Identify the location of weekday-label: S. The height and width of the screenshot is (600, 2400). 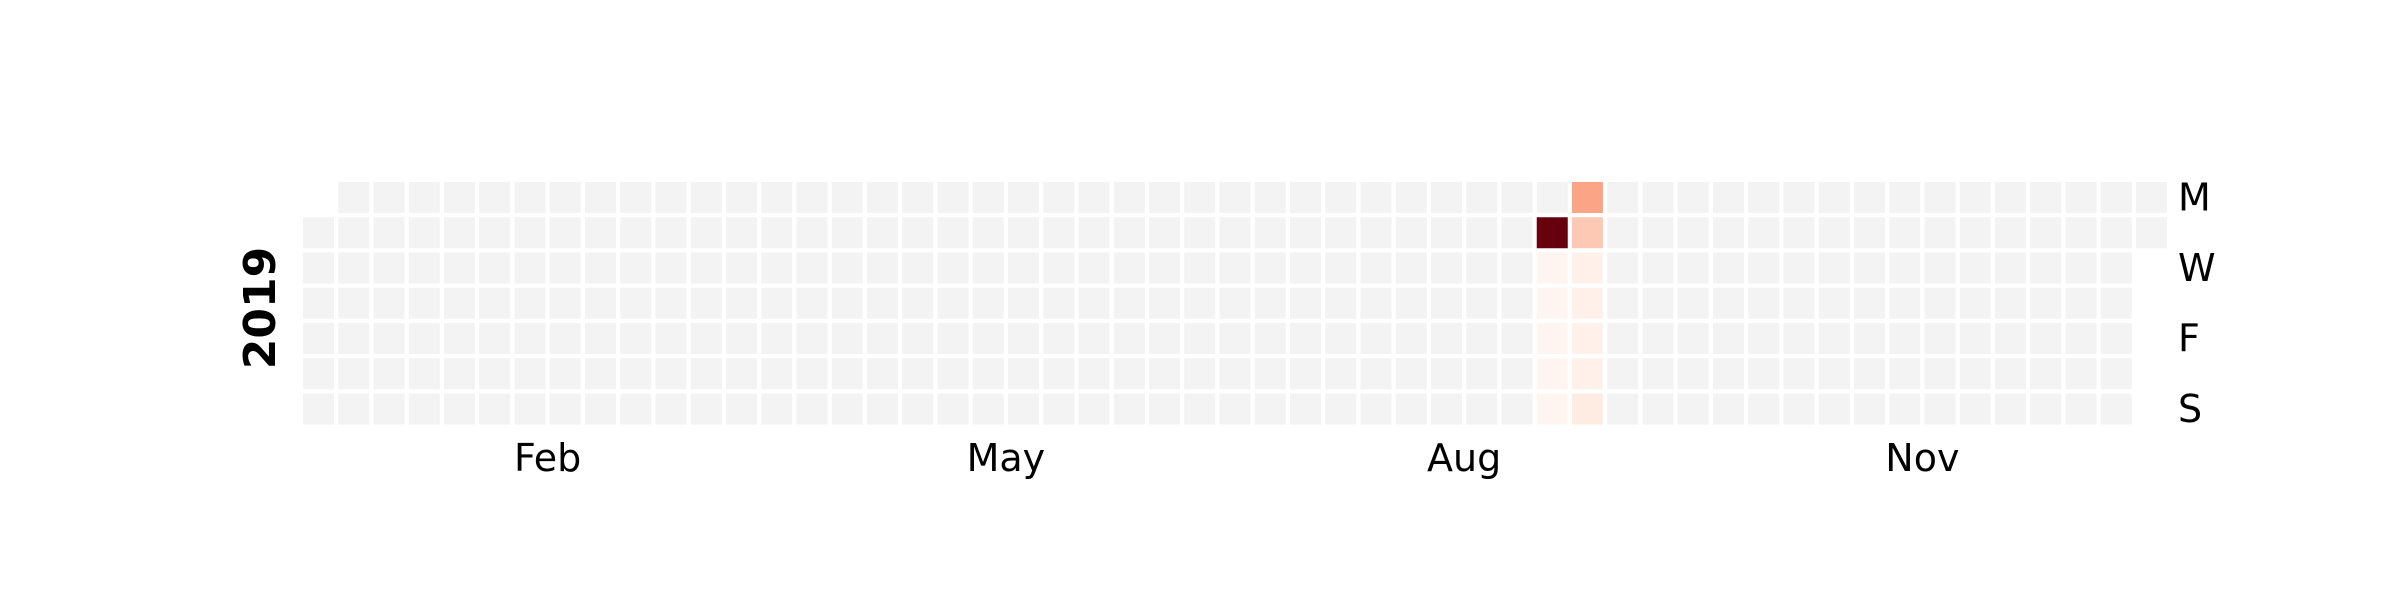
(2190, 409).